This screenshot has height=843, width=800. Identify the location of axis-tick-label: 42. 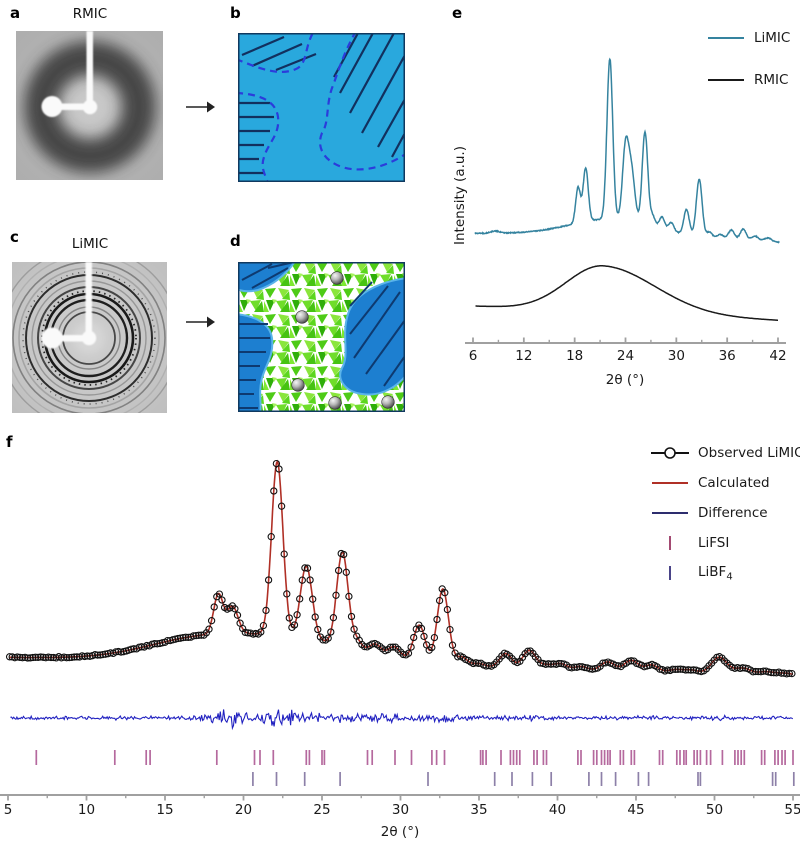
(777, 356).